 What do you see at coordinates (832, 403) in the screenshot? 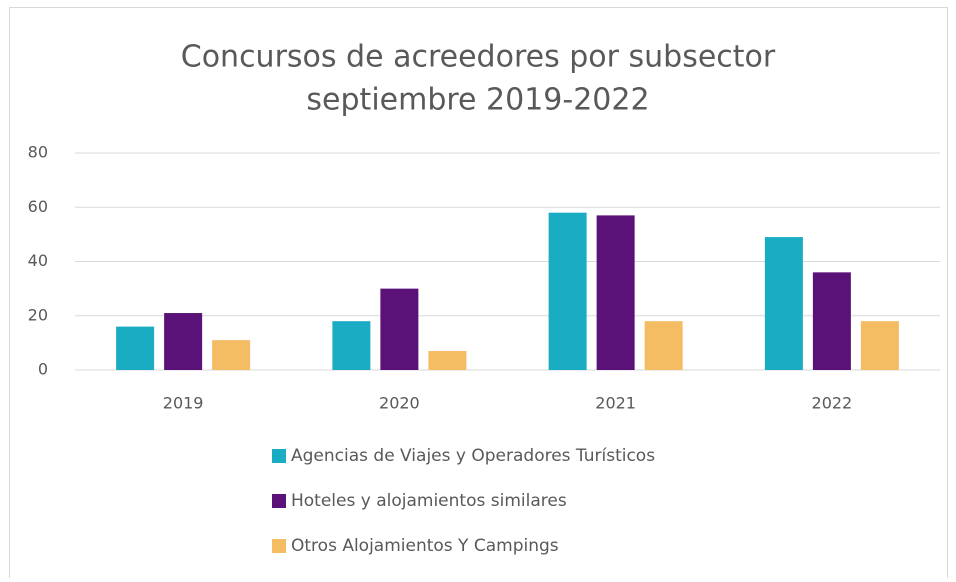
I see `x-tick-label: 2022` at bounding box center [832, 403].